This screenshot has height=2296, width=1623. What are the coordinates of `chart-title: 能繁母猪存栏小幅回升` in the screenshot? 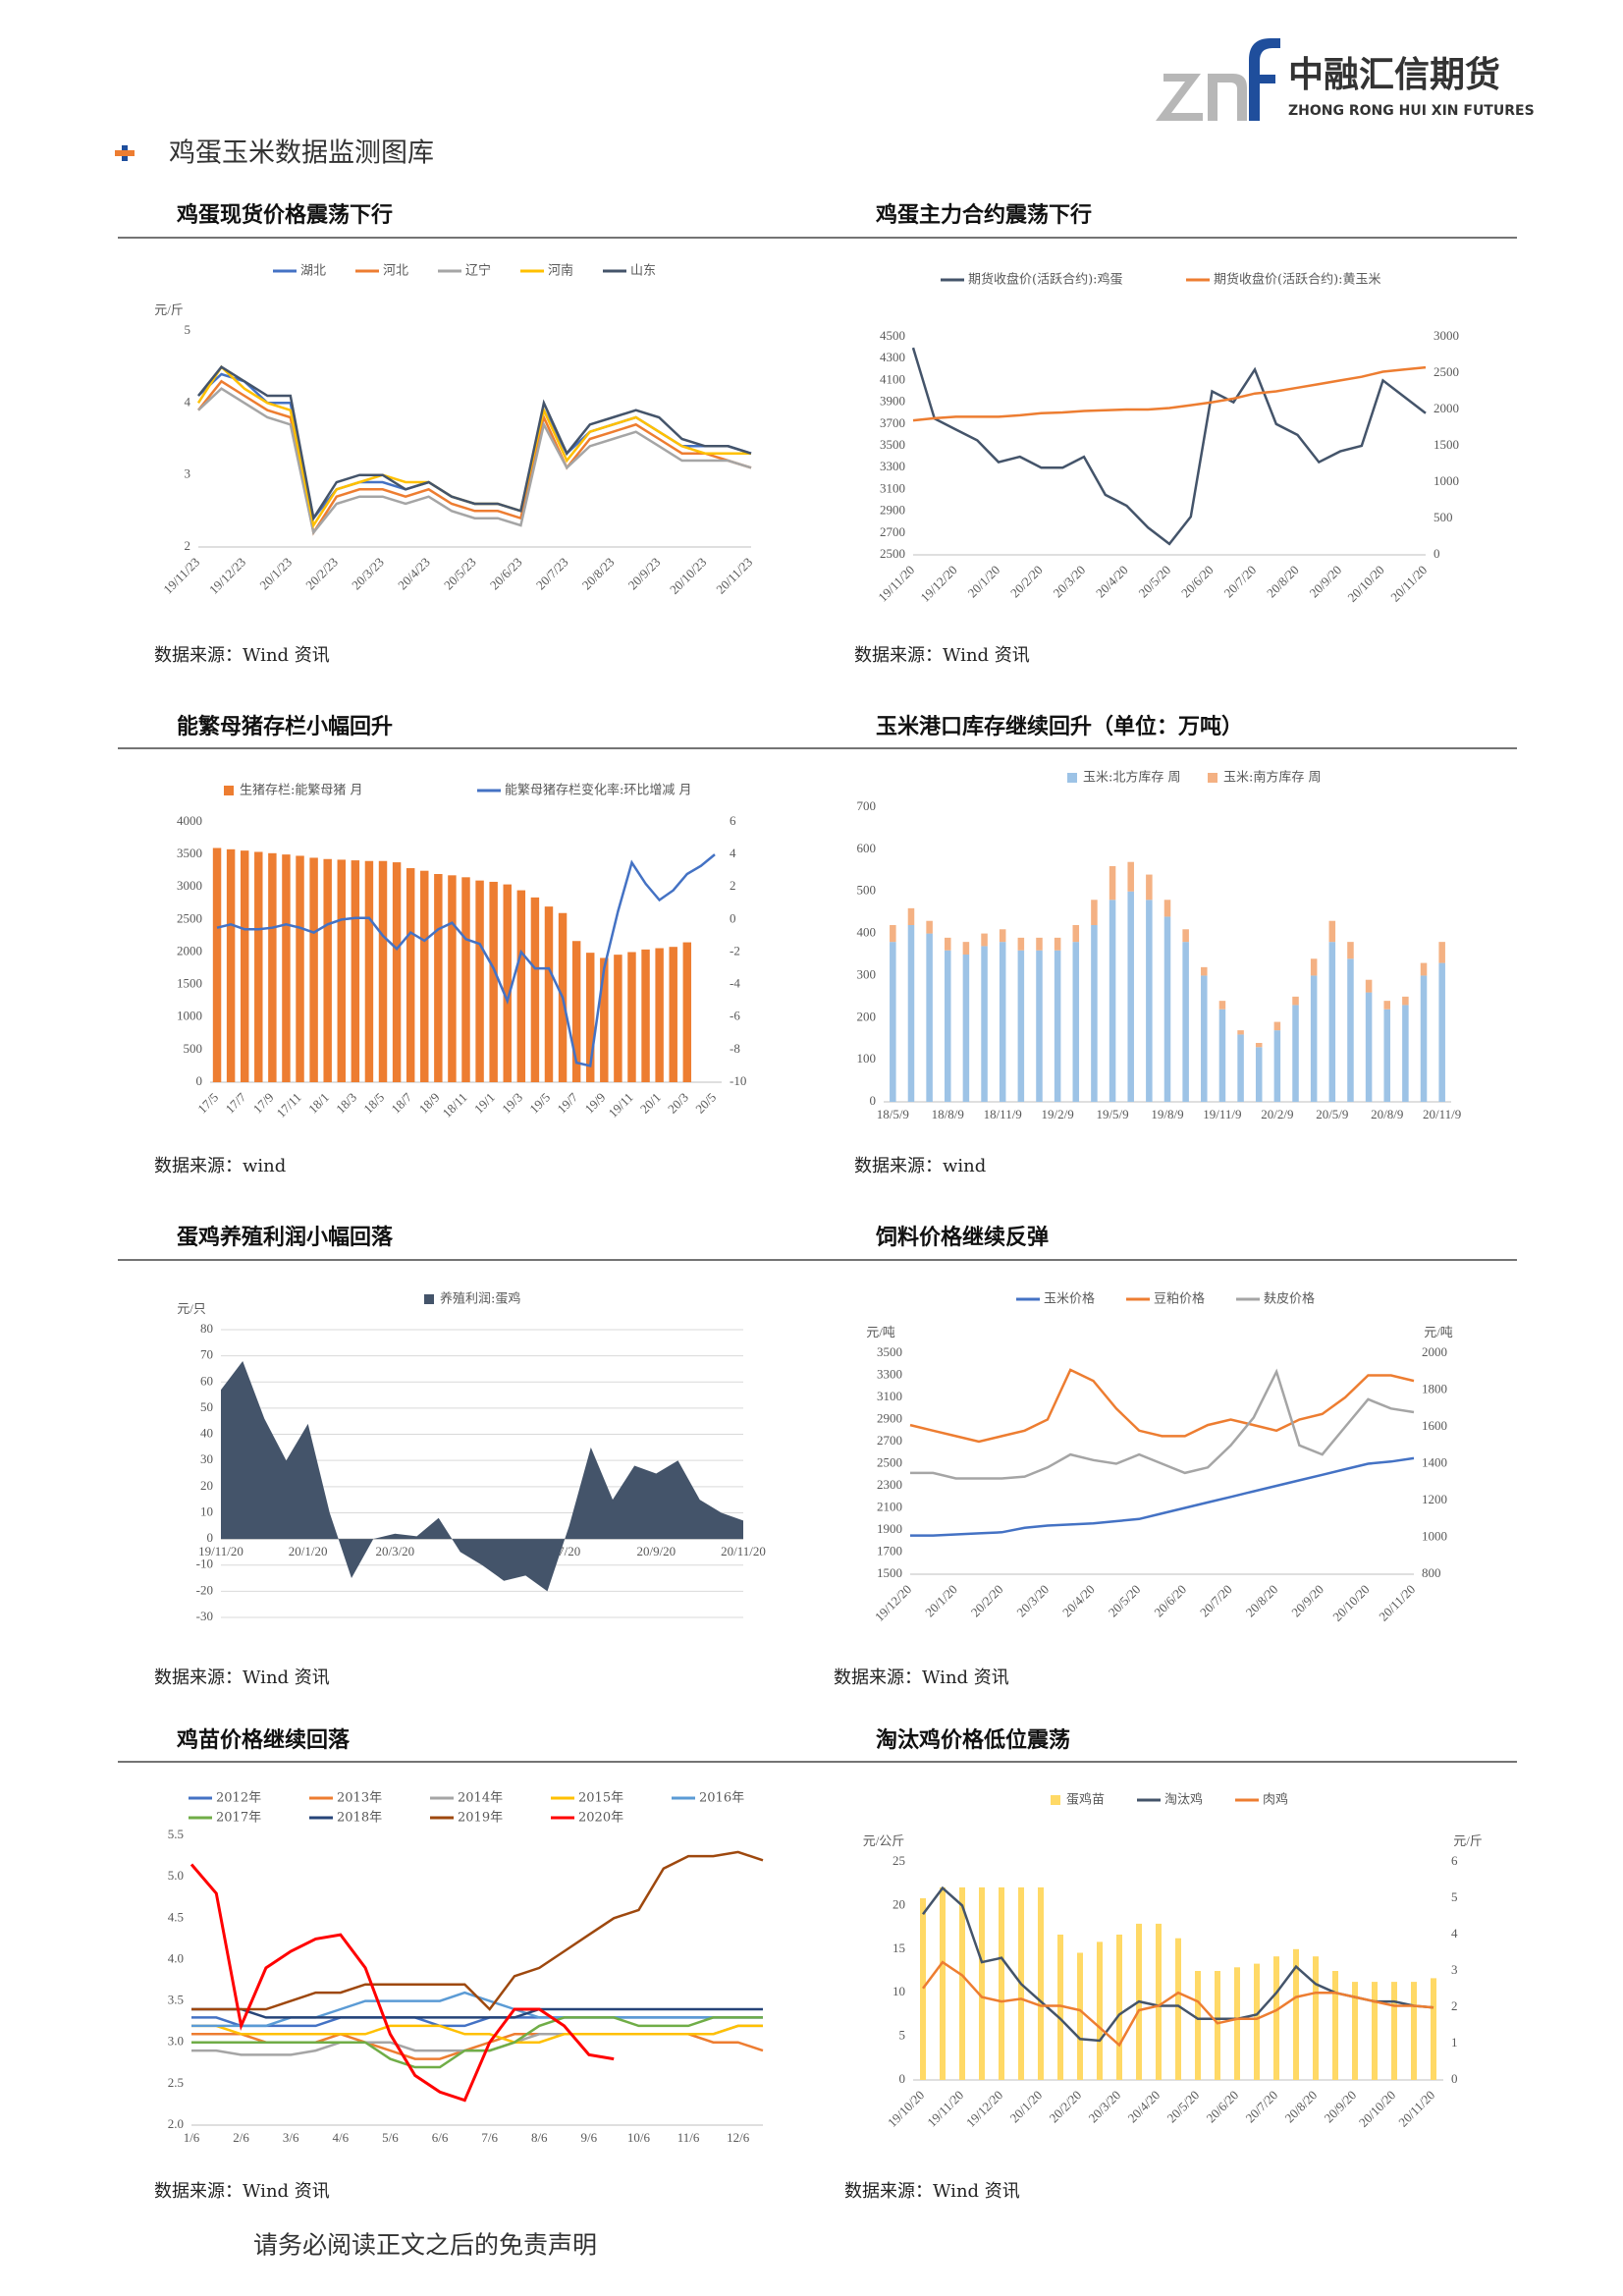 It's located at (285, 726).